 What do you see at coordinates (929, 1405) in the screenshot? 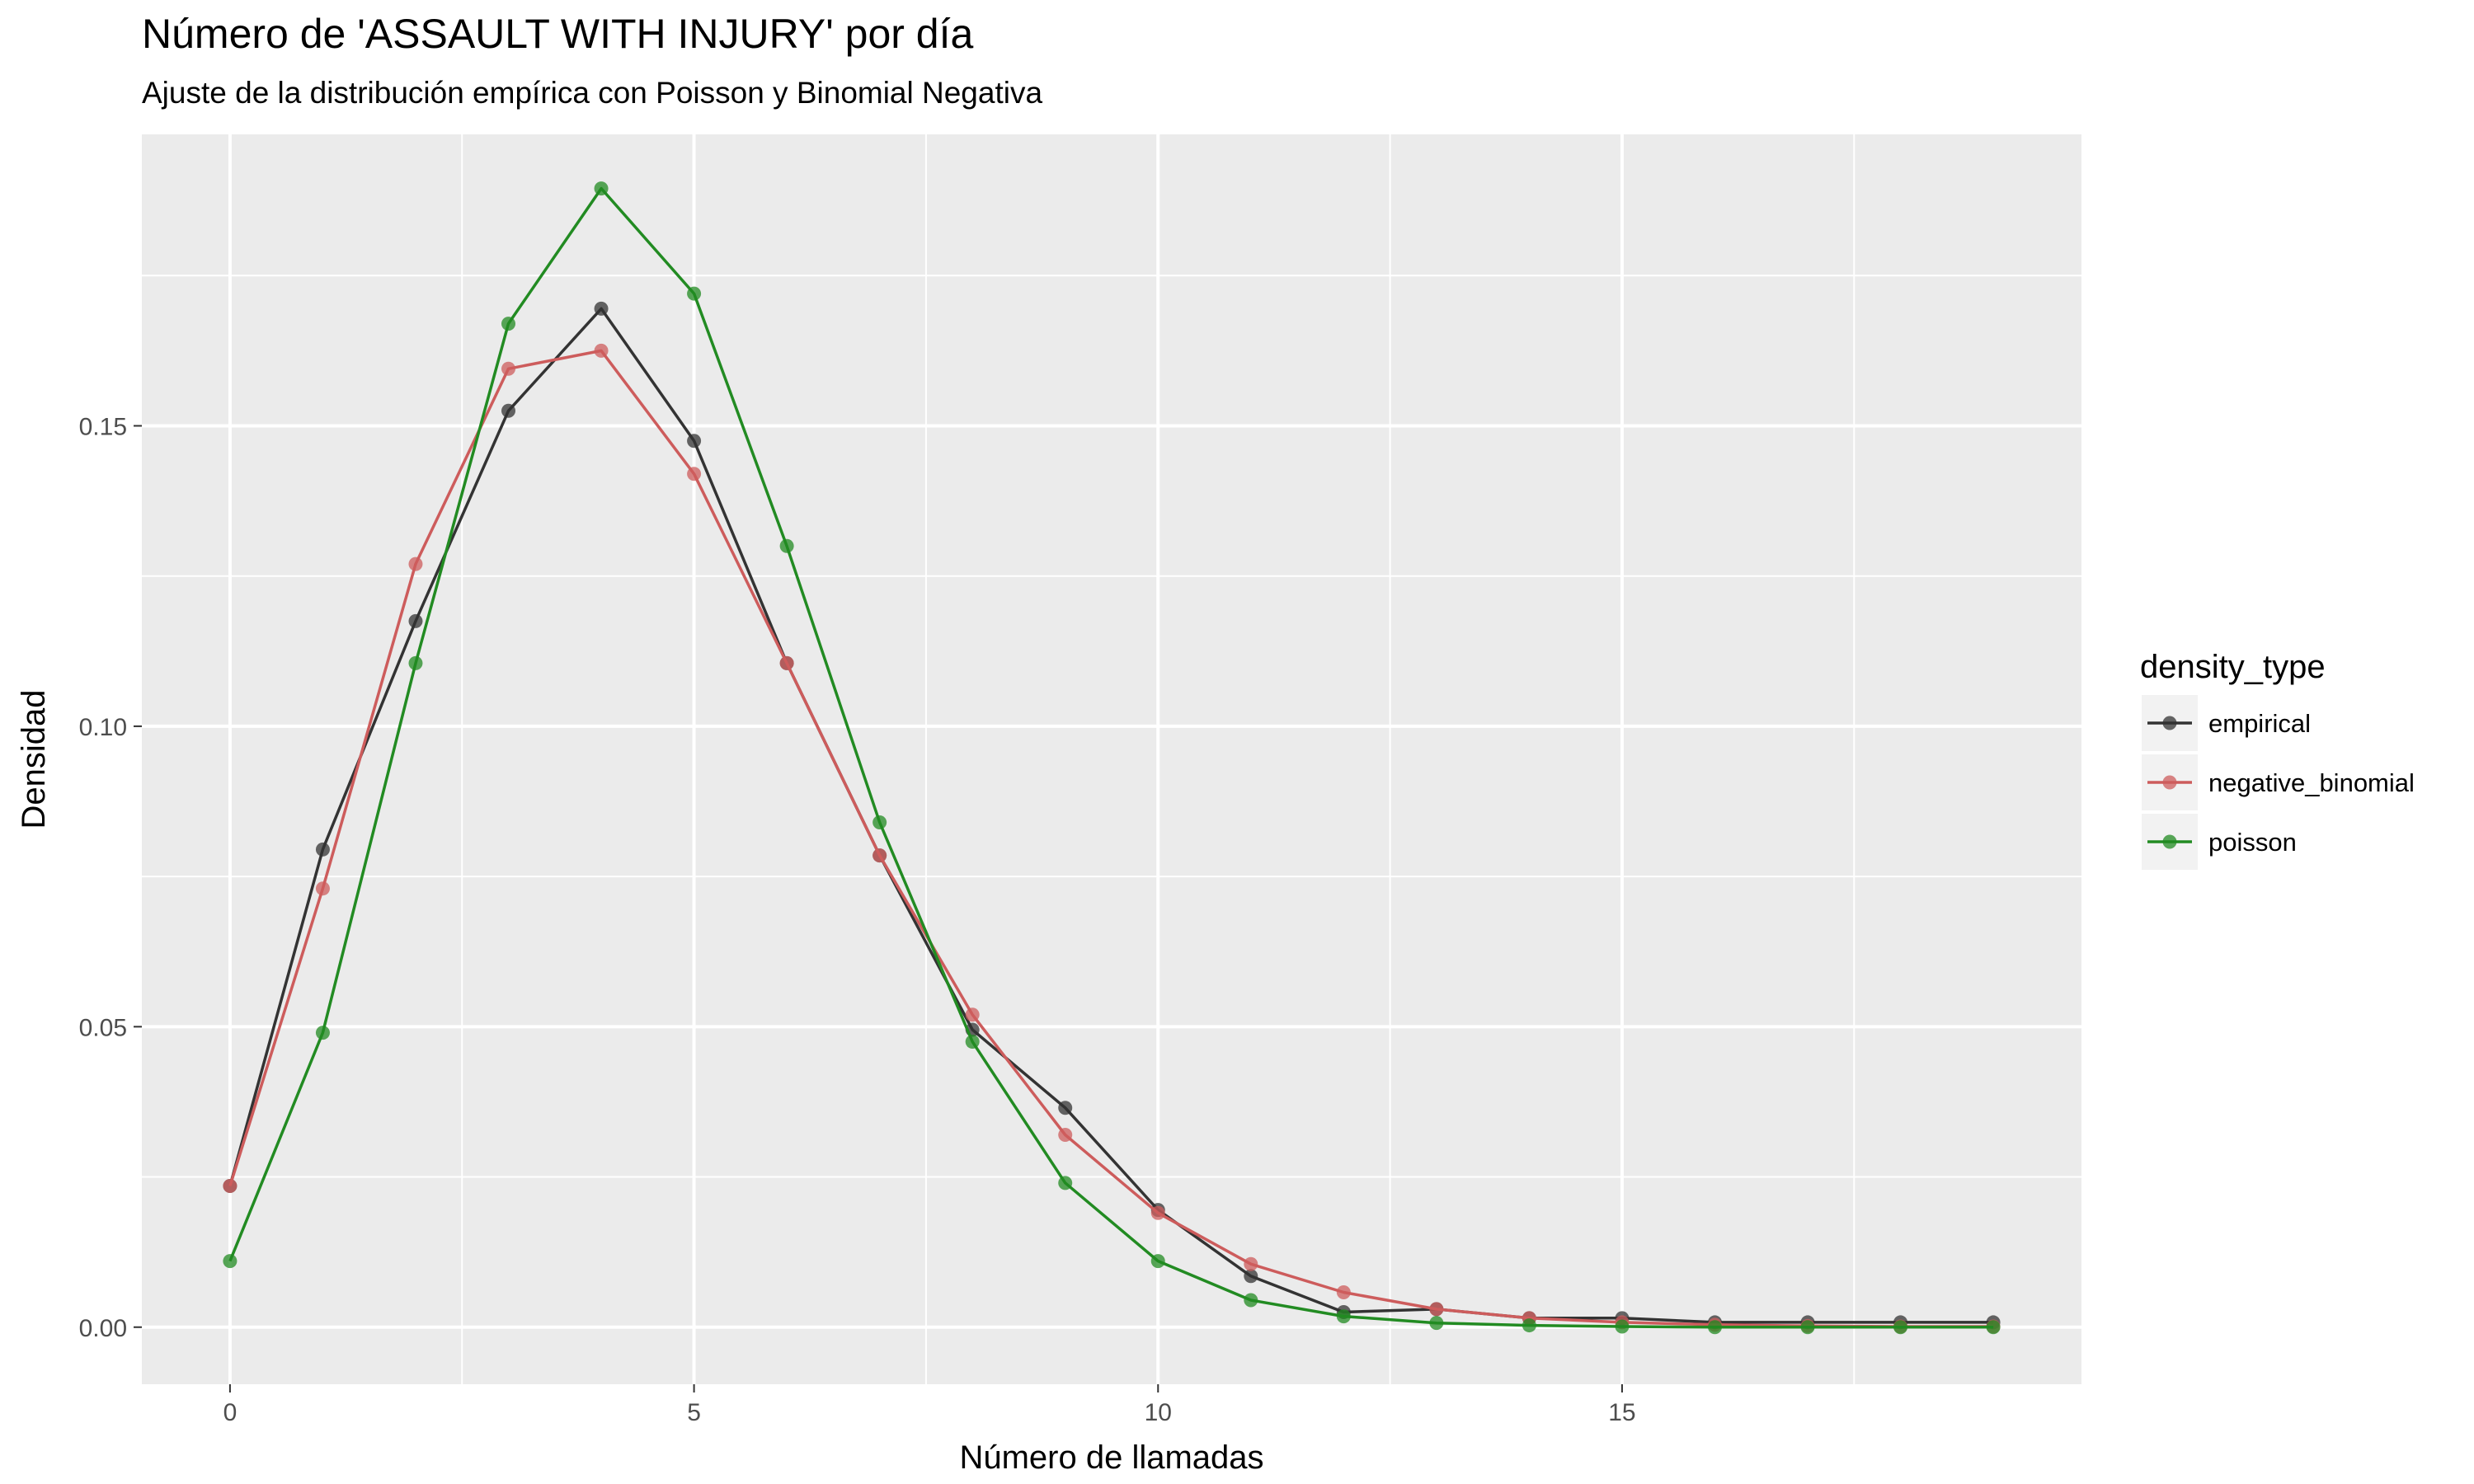
I see `x-axis: 0 5 10 15` at bounding box center [929, 1405].